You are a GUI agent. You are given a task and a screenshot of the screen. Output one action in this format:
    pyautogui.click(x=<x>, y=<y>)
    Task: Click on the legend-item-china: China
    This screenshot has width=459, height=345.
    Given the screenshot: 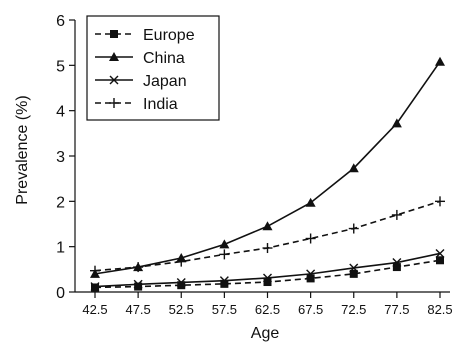 What is the action you would take?
    pyautogui.click(x=140, y=58)
    